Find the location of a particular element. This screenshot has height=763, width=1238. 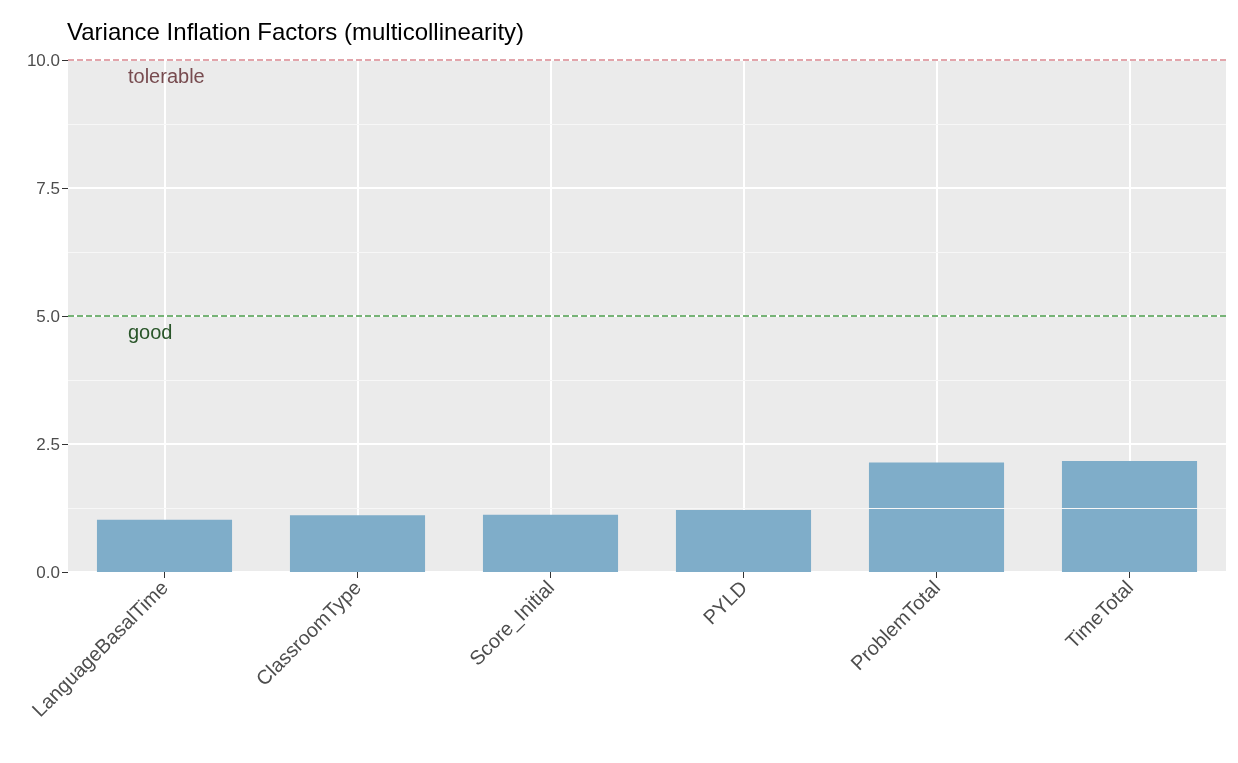

y-tick-label: 10.0 is located at coordinates (43, 60).